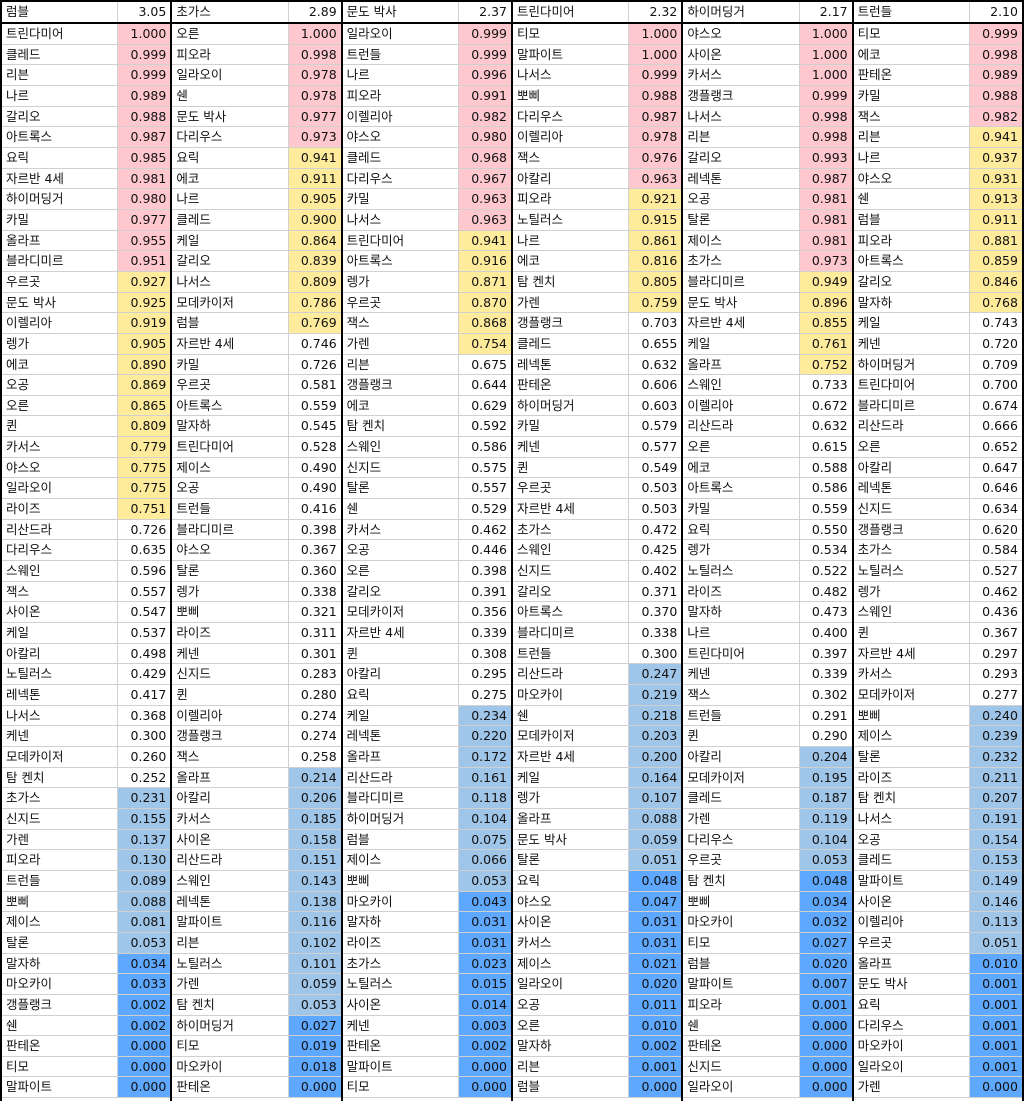 Image resolution: width=1024 pixels, height=1101 pixels. I want to click on table-row: 나서스 0.998, so click(767, 117).